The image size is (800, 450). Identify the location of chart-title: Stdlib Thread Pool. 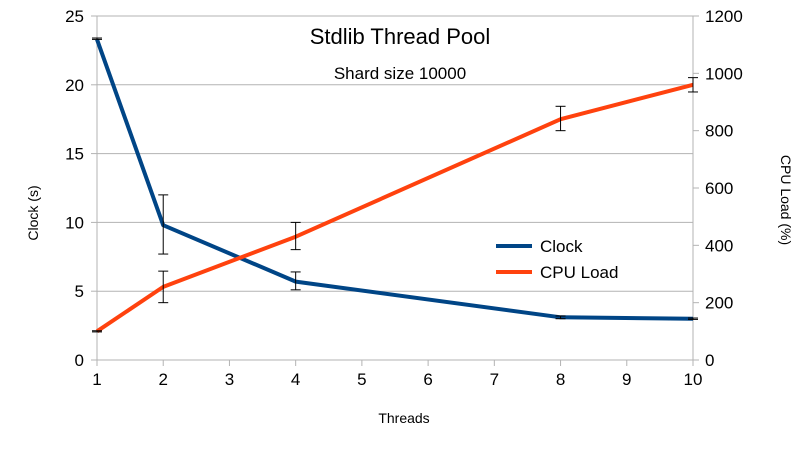
(400, 36).